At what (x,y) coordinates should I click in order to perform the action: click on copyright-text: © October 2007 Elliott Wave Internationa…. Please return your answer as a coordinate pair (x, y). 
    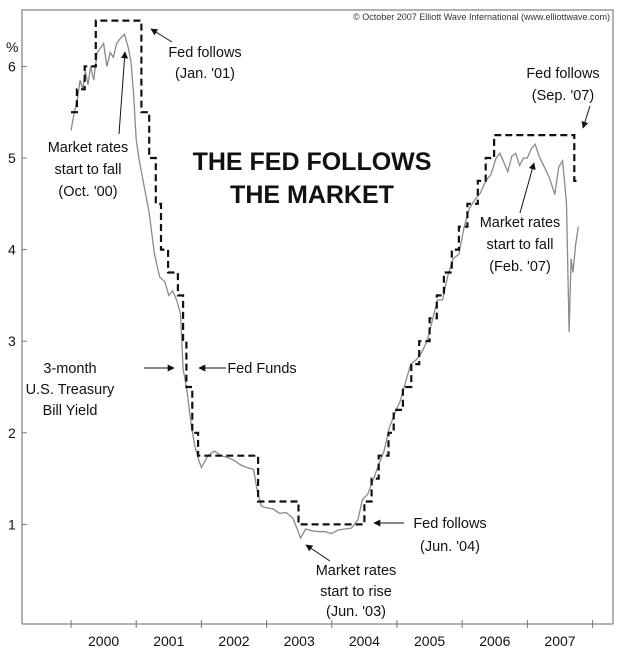
    Looking at the image, I should click on (481, 17).